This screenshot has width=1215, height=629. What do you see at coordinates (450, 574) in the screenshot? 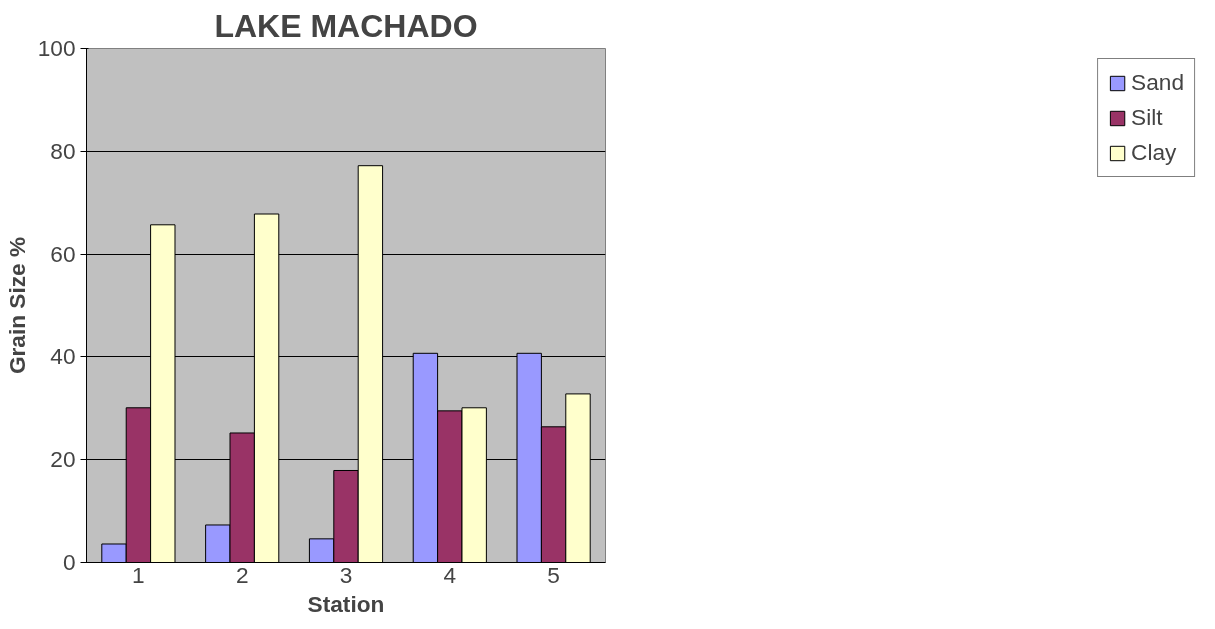
I see `x-tick-label: 4` at bounding box center [450, 574].